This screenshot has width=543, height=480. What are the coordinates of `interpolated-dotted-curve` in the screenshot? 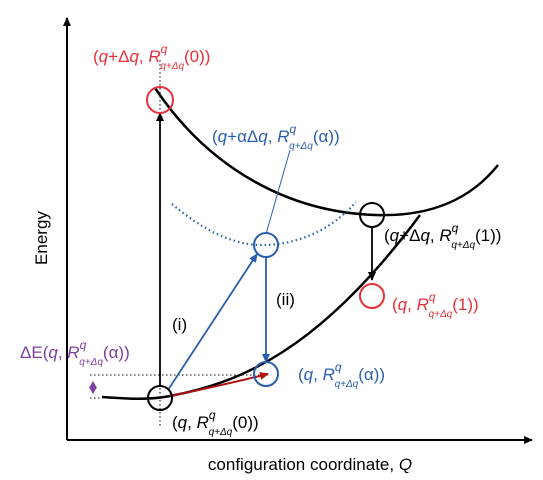 It's located at (264, 224).